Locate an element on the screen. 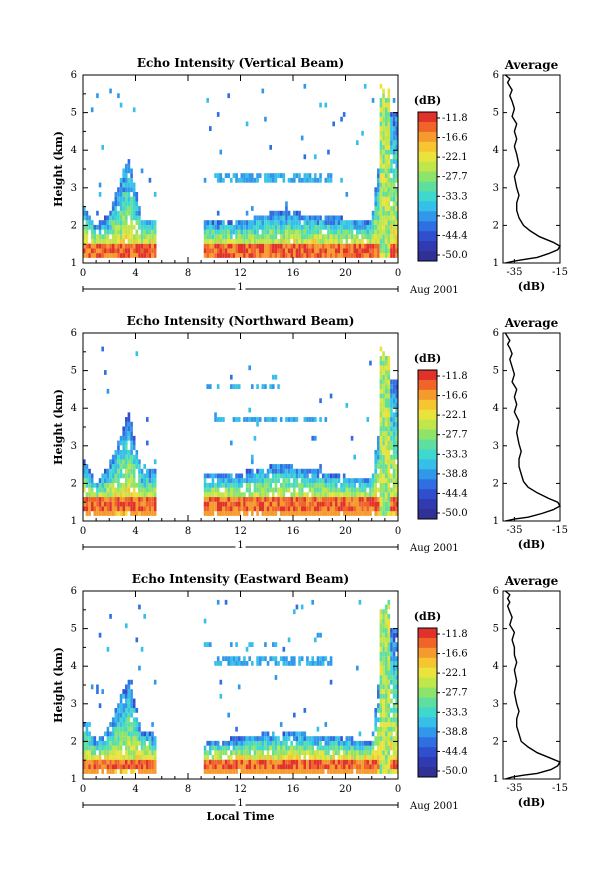  colorbar-level: -44.4 is located at coordinates (455, 751).